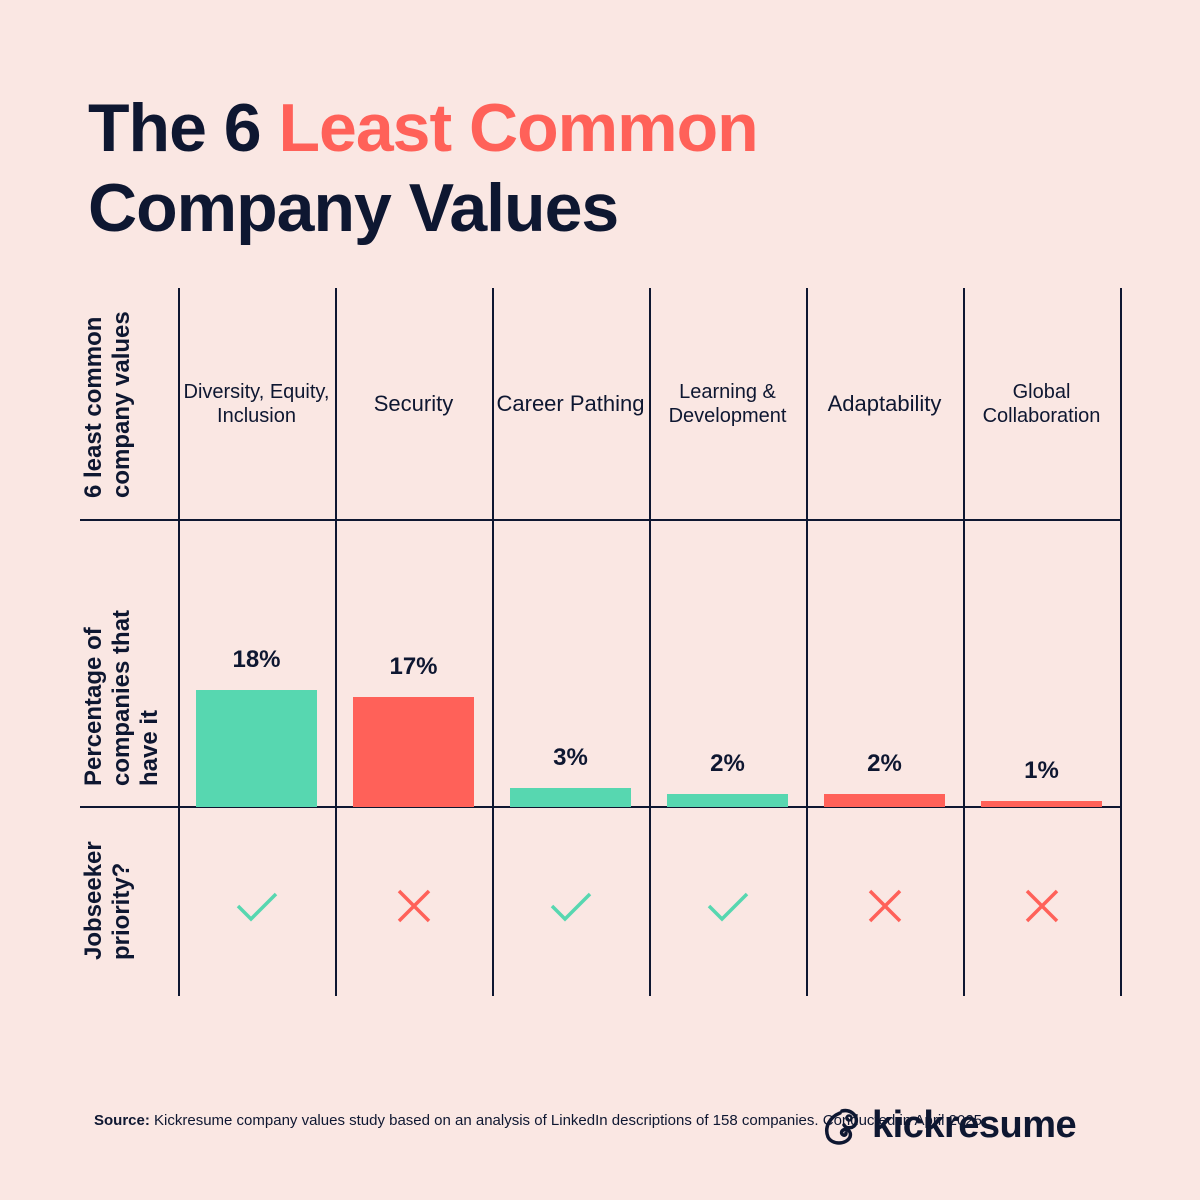 This screenshot has width=1200, height=1200. Describe the element at coordinates (413, 403) in the screenshot. I see `column-header: Security` at that location.